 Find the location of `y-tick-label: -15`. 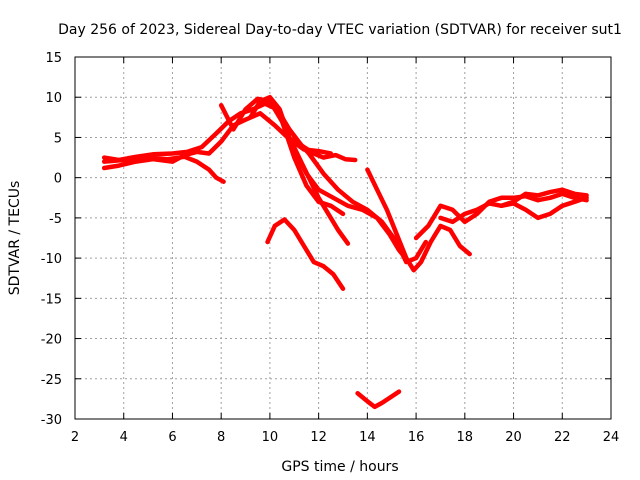

y-tick-label: -15 is located at coordinates (51, 299).